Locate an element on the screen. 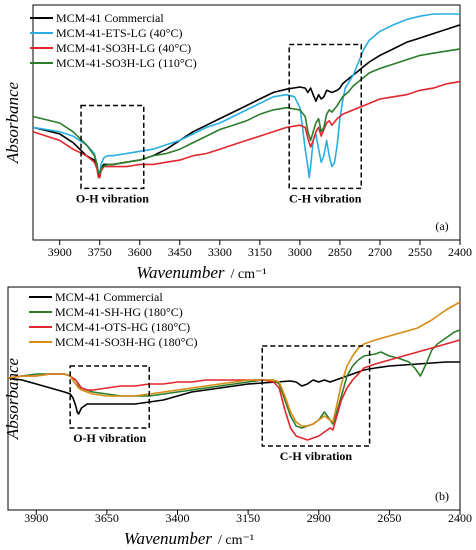 The width and height of the screenshot is (476, 550). x-tick-label: 2700 is located at coordinates (380, 252).